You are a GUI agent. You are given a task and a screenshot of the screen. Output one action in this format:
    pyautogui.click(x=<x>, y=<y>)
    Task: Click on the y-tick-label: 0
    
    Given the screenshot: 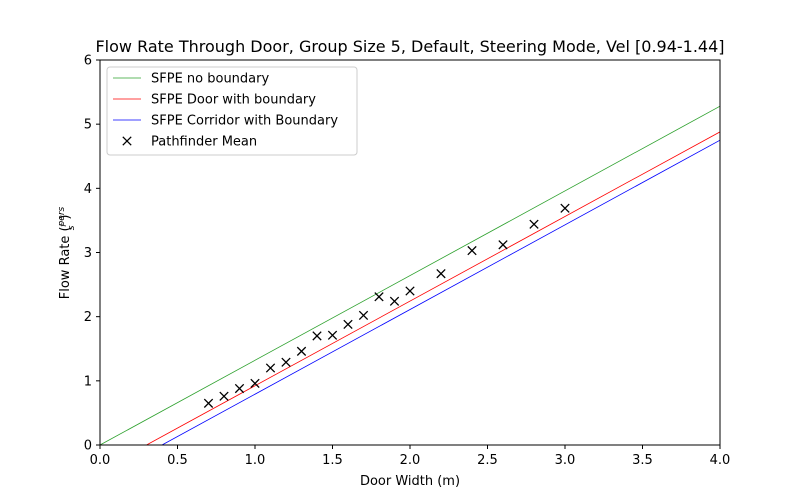 What is the action you would take?
    pyautogui.click(x=88, y=446)
    